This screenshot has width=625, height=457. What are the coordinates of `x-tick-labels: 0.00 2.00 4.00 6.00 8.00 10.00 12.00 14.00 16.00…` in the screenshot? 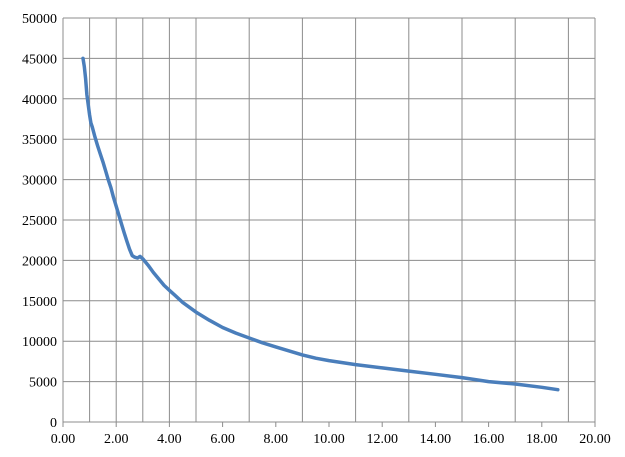 It's located at (331, 439).